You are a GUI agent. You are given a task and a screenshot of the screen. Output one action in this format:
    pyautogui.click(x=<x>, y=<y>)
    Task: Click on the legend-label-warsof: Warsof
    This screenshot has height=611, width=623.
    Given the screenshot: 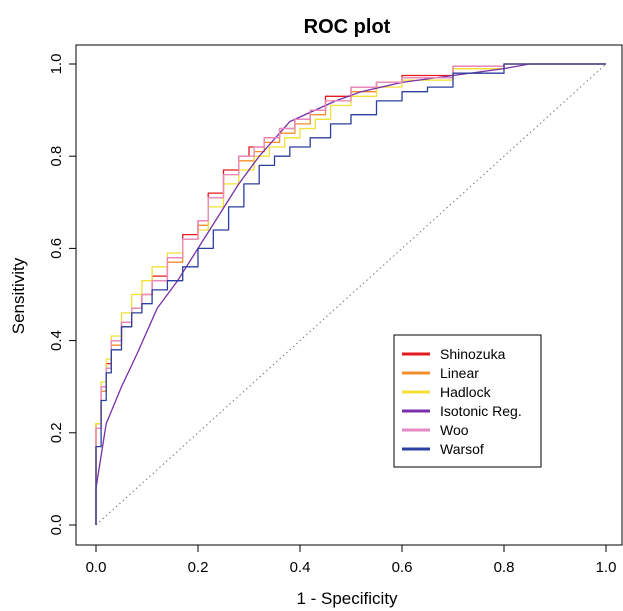 What is the action you would take?
    pyautogui.click(x=462, y=449)
    